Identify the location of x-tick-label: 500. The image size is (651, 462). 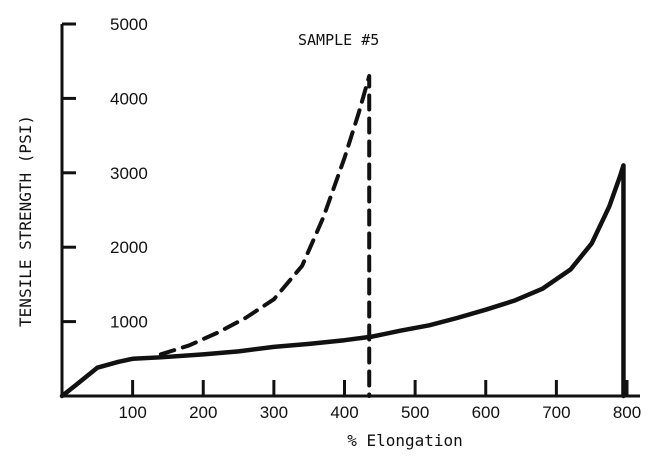
(415, 412).